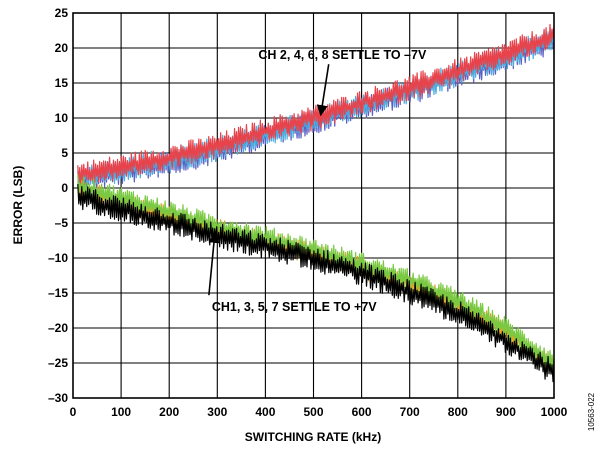 The height and width of the screenshot is (453, 599). What do you see at coordinates (362, 412) in the screenshot?
I see `x-tick-label: 600` at bounding box center [362, 412].